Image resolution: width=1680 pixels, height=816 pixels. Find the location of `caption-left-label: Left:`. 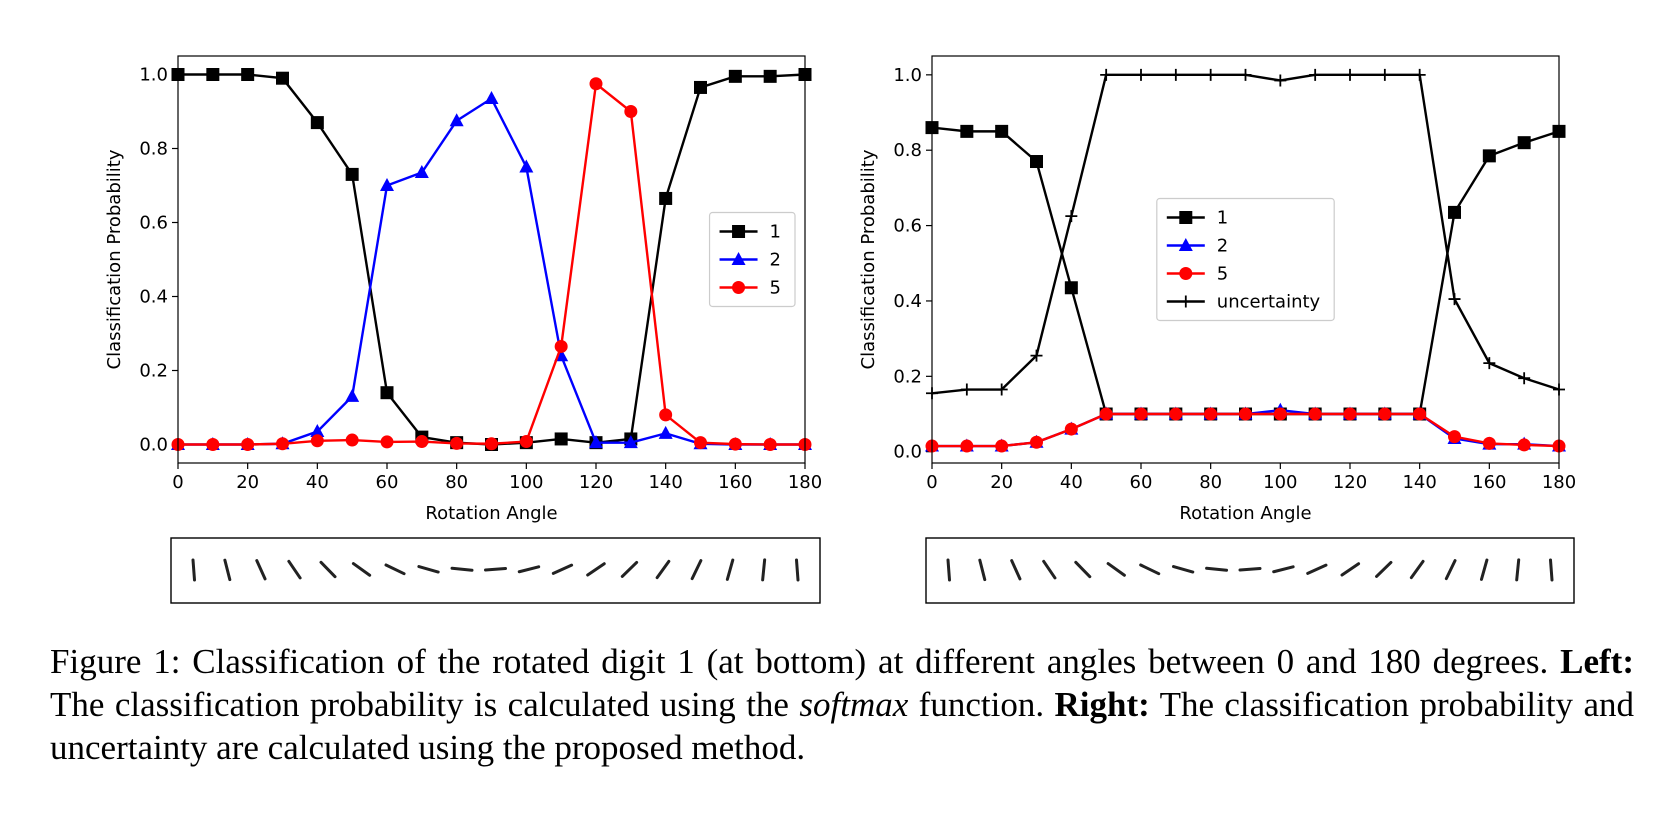

caption-left-label: Left: is located at coordinates (1597, 661).